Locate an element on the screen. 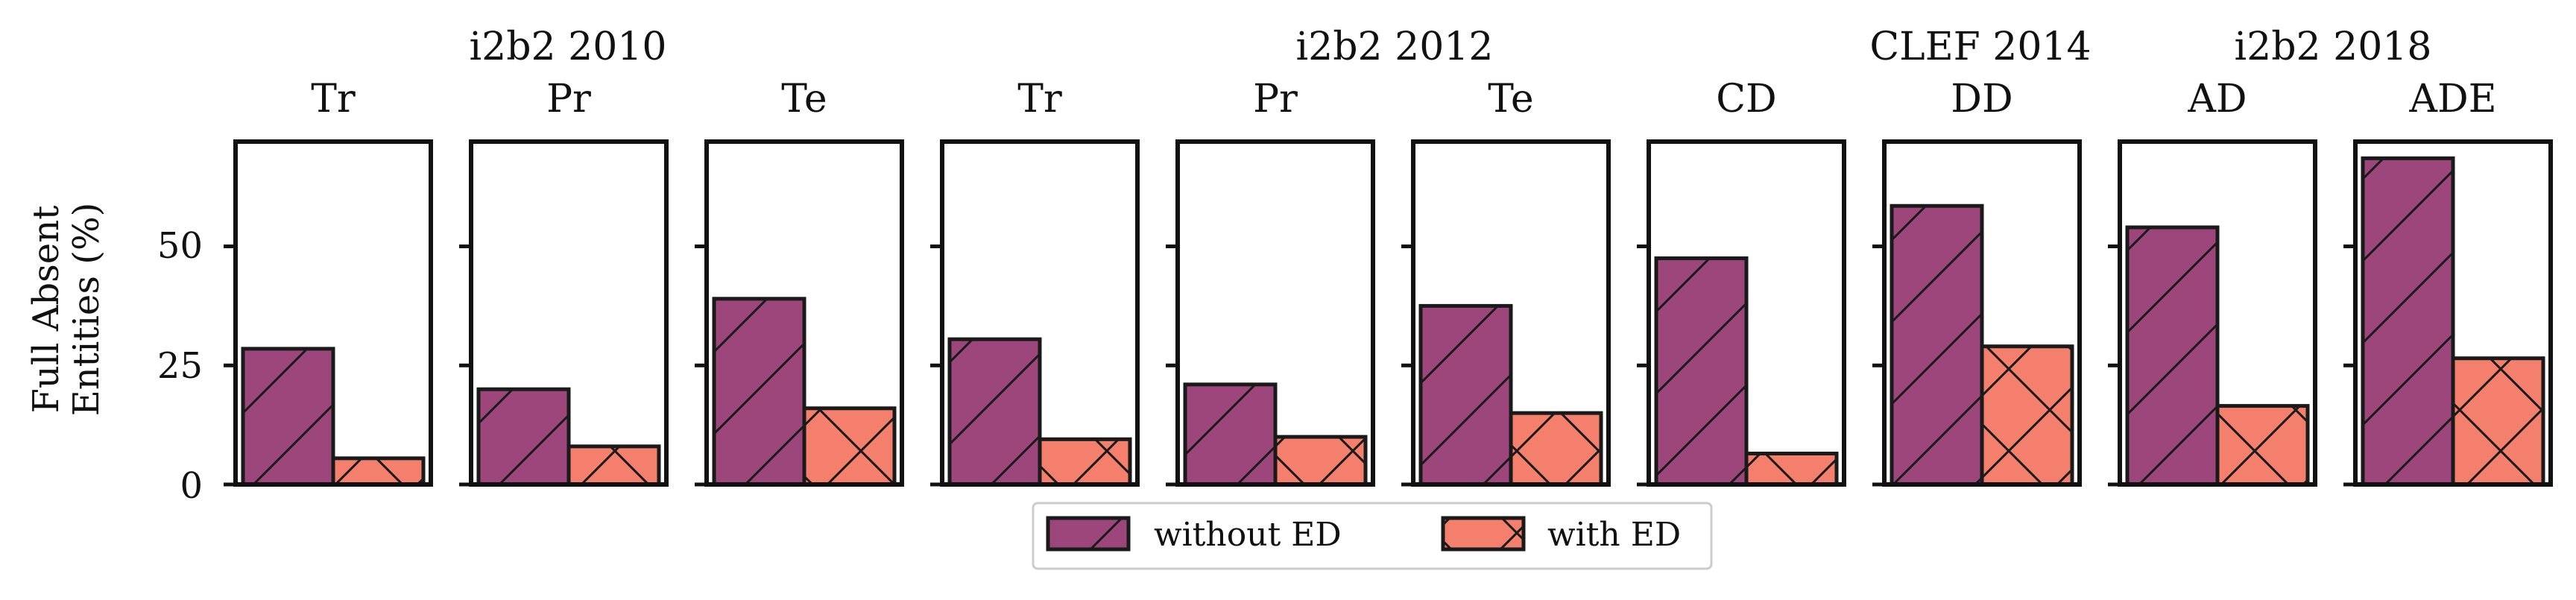 The height and width of the screenshot is (600, 2576). y-axis-label-line-1: Full Absent is located at coordinates (46, 310).